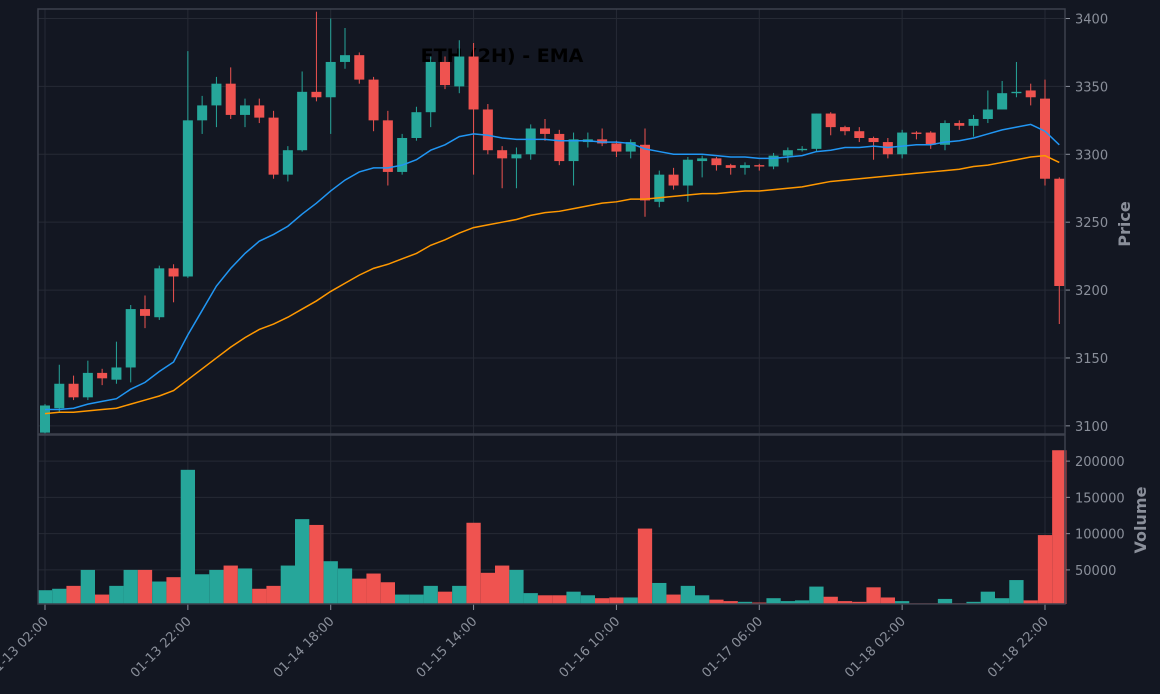  Describe the element at coordinates (1018, 647) in the screenshot. I see `x-tick-label: 01-18 22:00` at that location.